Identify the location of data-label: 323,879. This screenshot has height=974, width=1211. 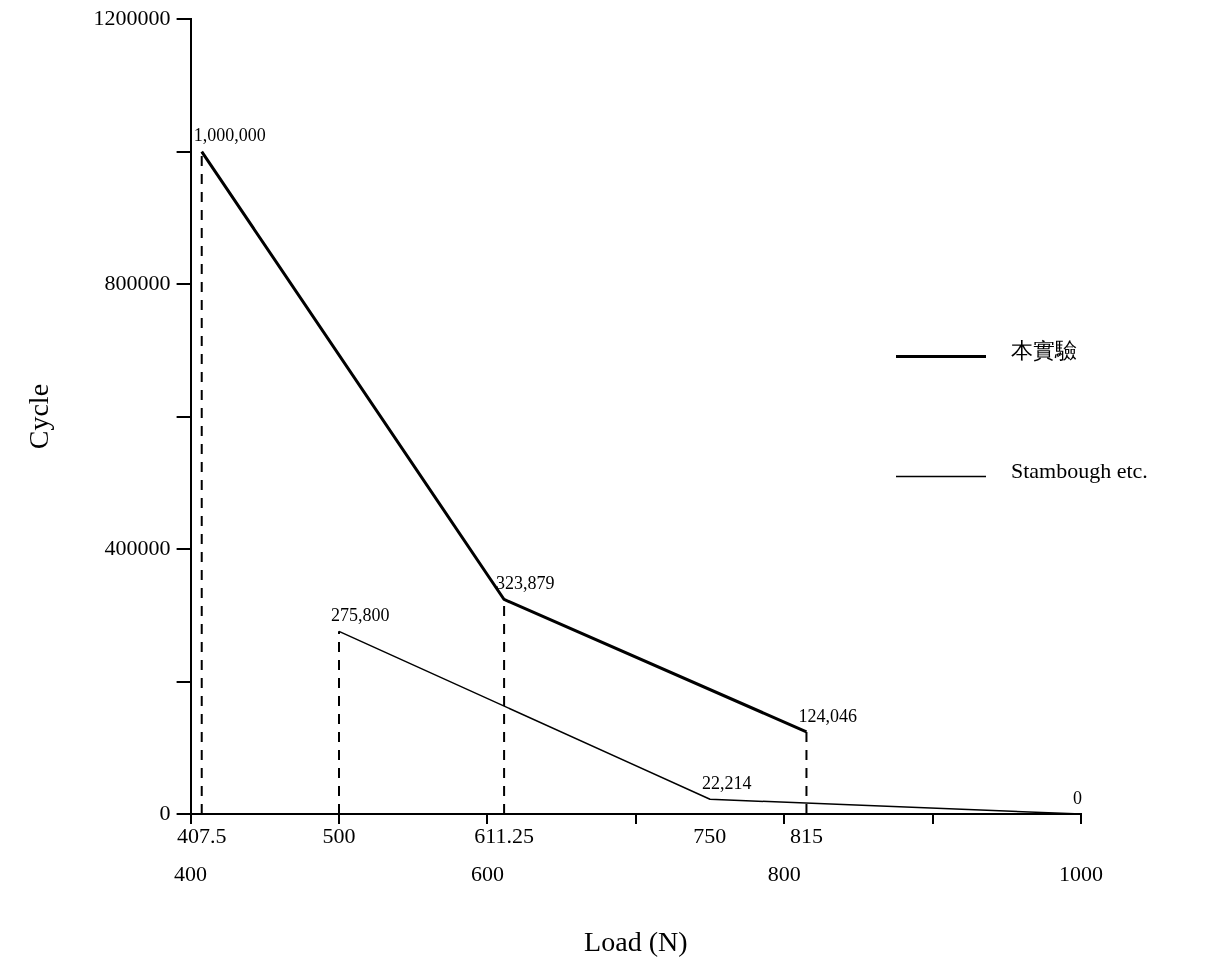
(525, 583).